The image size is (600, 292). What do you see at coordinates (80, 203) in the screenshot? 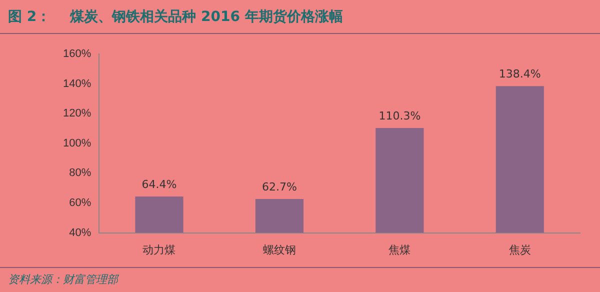
I see `y-tick-label: 60%` at bounding box center [80, 203].